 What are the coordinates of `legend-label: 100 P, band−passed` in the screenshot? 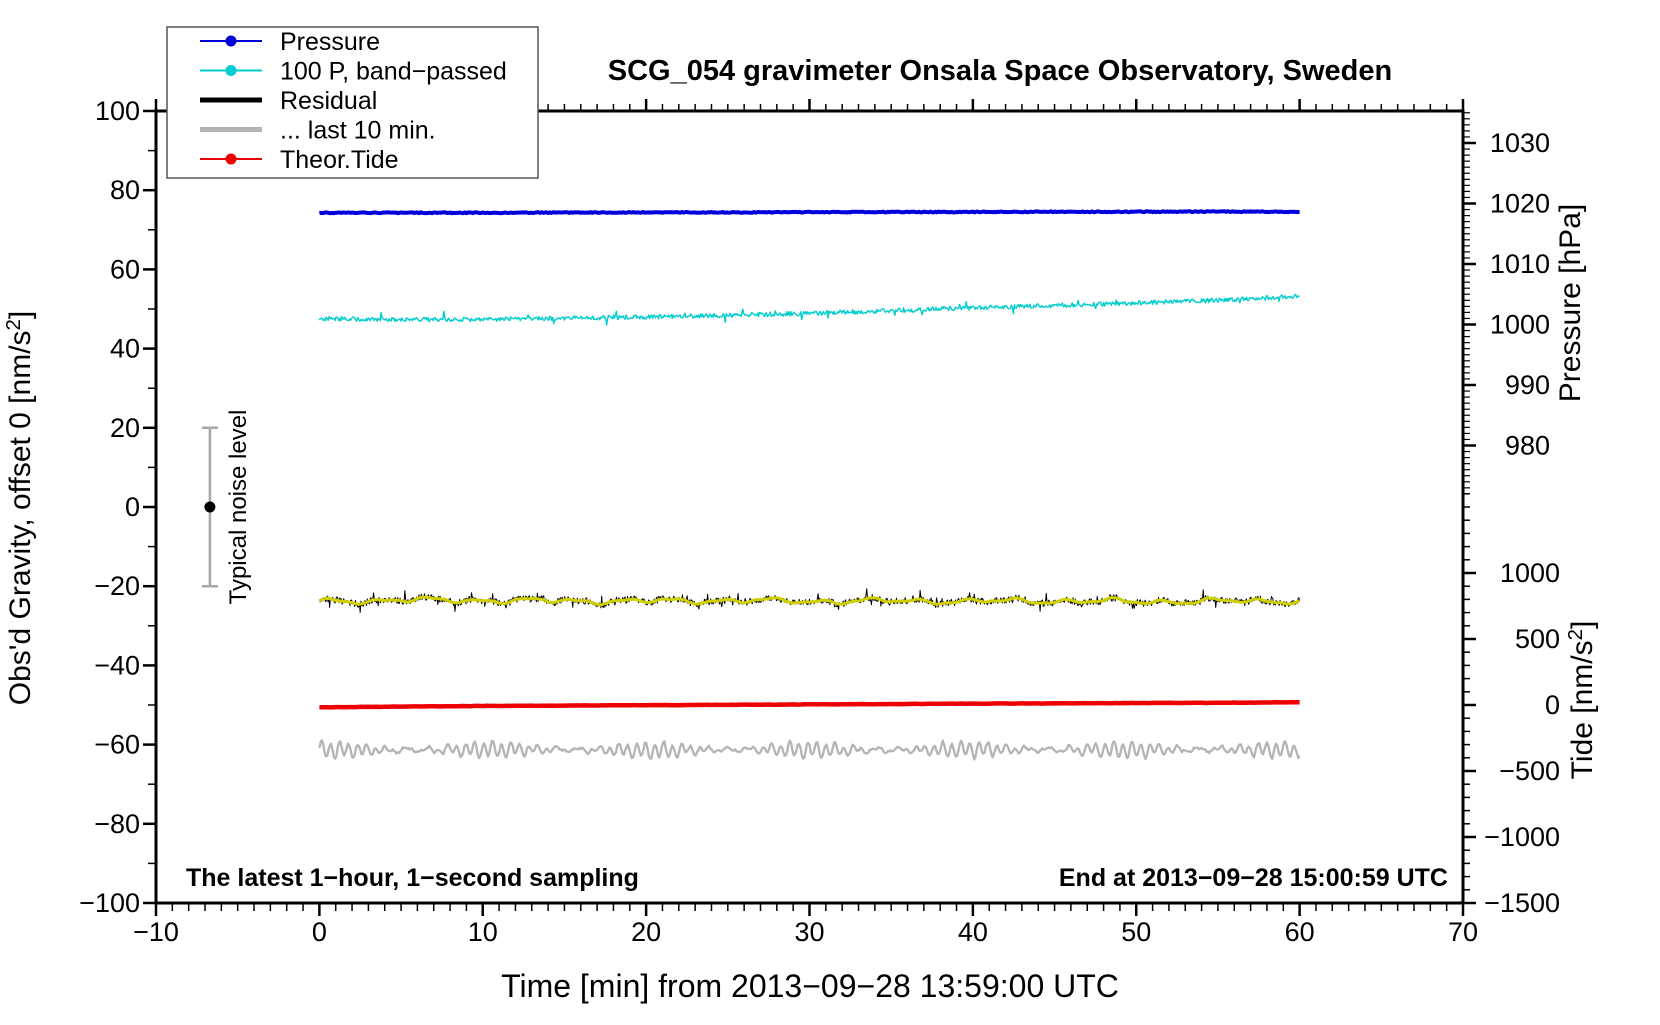 It's located at (393, 72).